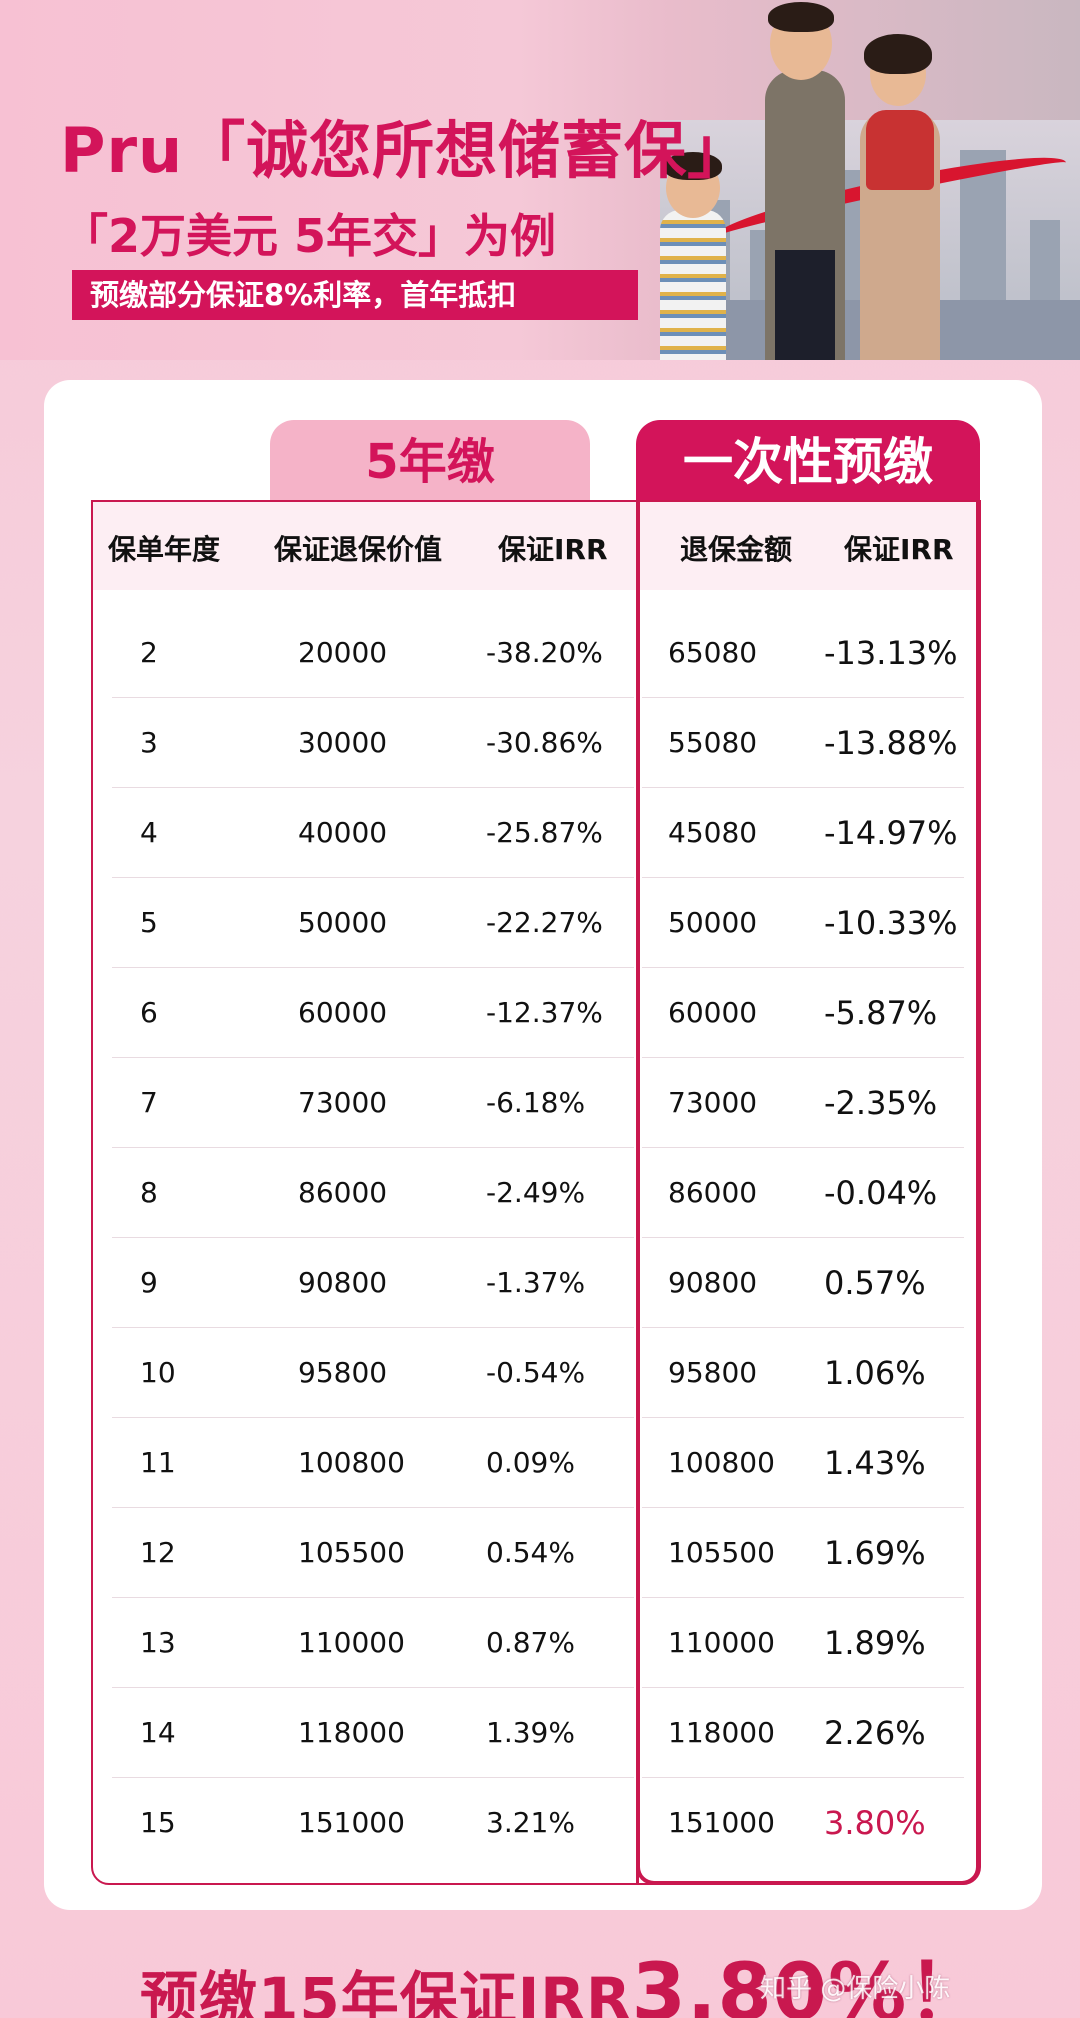 The height and width of the screenshot is (2018, 1080). What do you see at coordinates (713, 1102) in the screenshot?
I see `cell-surrender-value: 73000` at bounding box center [713, 1102].